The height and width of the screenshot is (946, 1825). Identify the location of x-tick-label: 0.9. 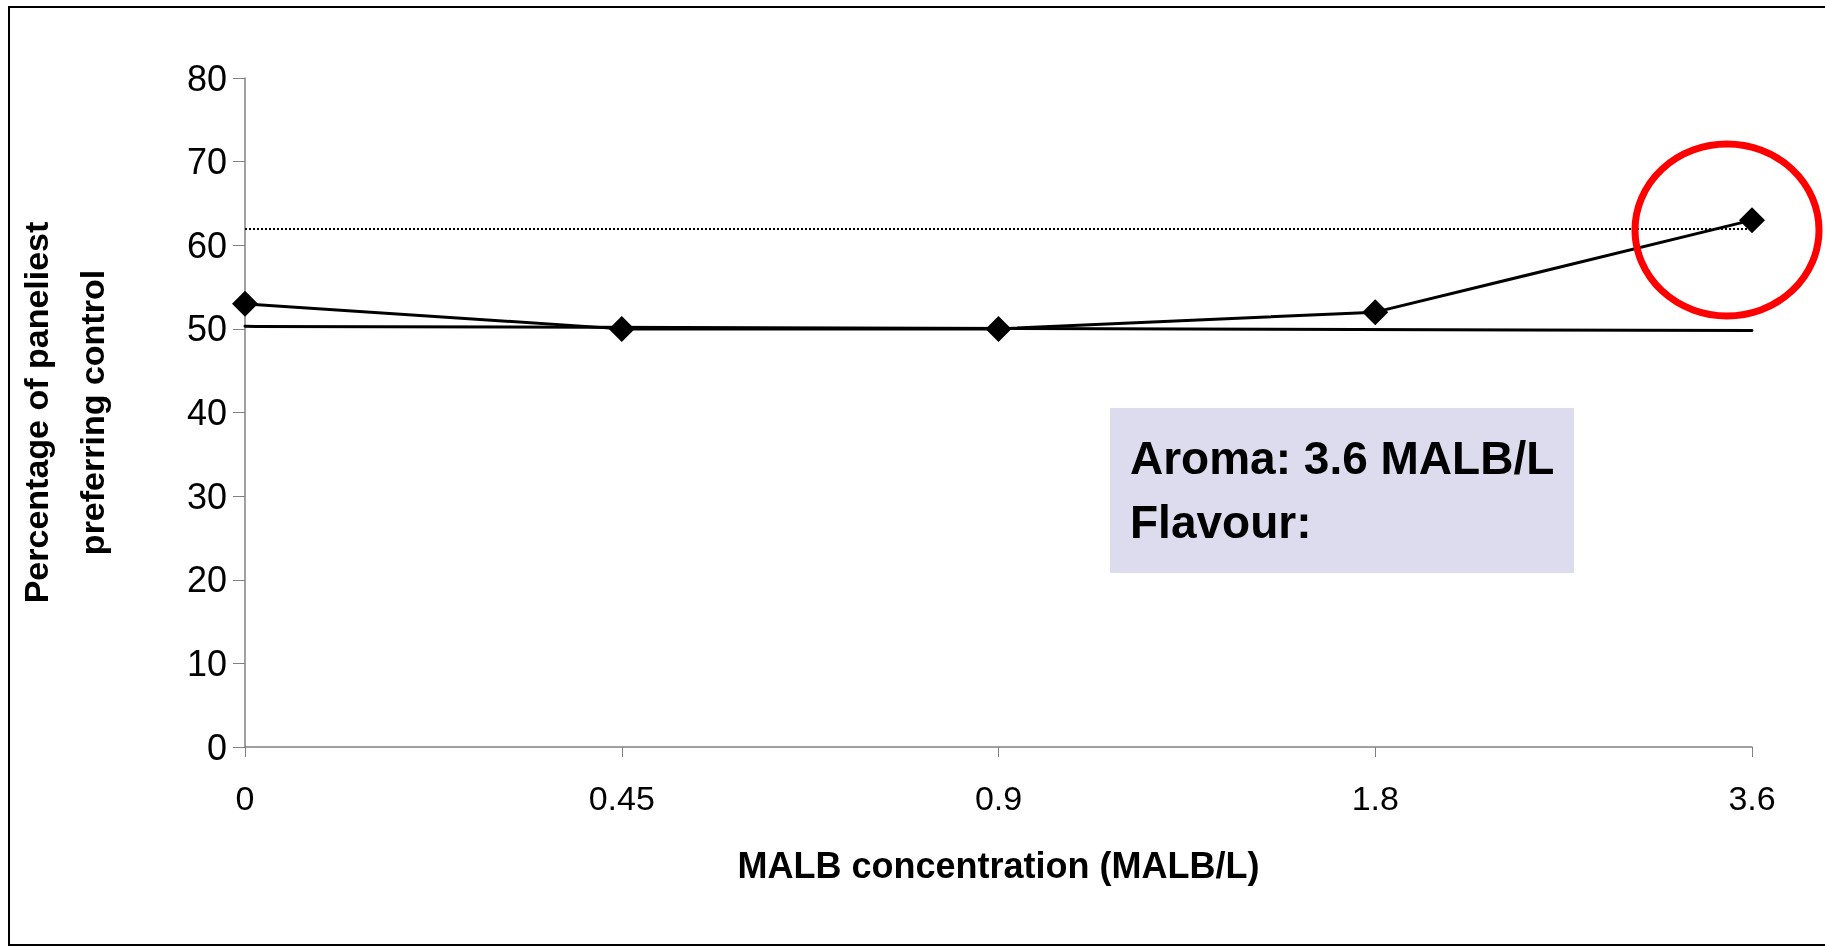
(998, 798).